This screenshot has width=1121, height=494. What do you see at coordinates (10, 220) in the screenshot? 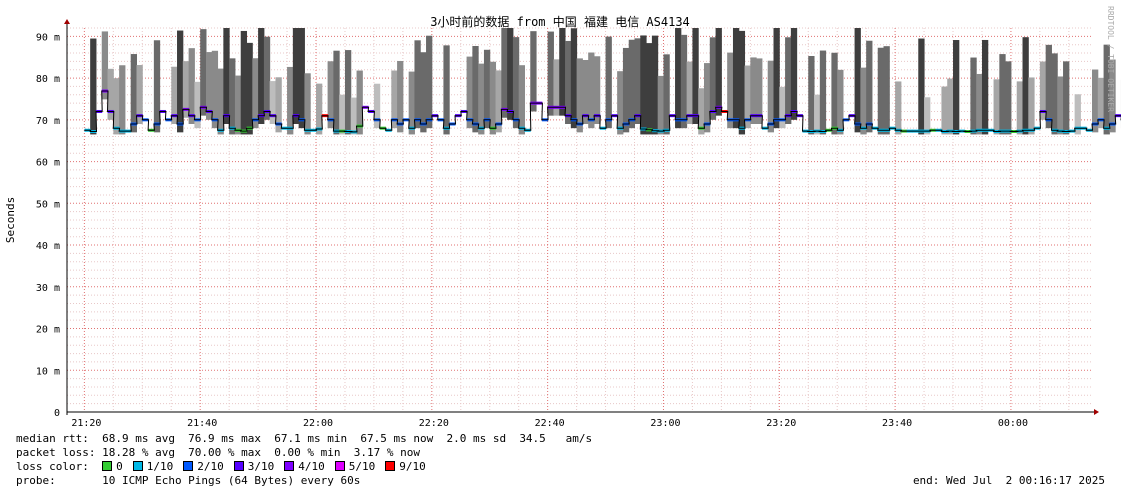
I see `y-axis-label: Seconds` at bounding box center [10, 220].